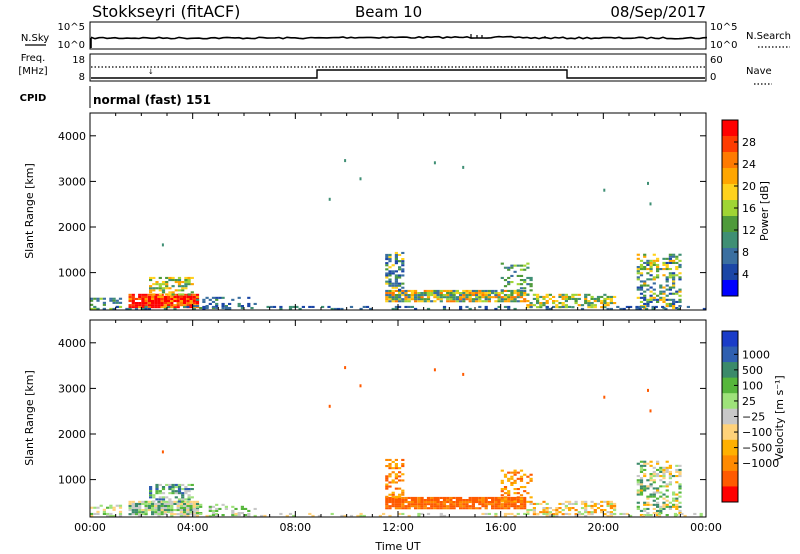 The height and width of the screenshot is (554, 800). What do you see at coordinates (658, 12) in the screenshot?
I see `date-label: 08/Sep/2017` at bounding box center [658, 12].